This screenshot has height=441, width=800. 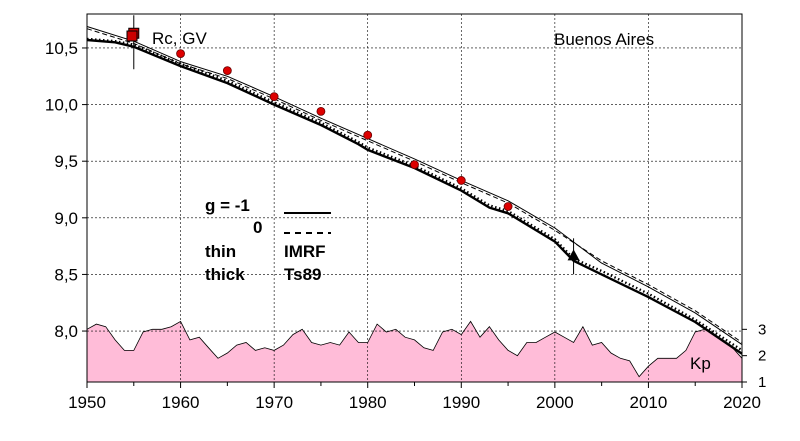 What do you see at coordinates (181, 402) in the screenshot?
I see `x-tick-label: 1960` at bounding box center [181, 402].